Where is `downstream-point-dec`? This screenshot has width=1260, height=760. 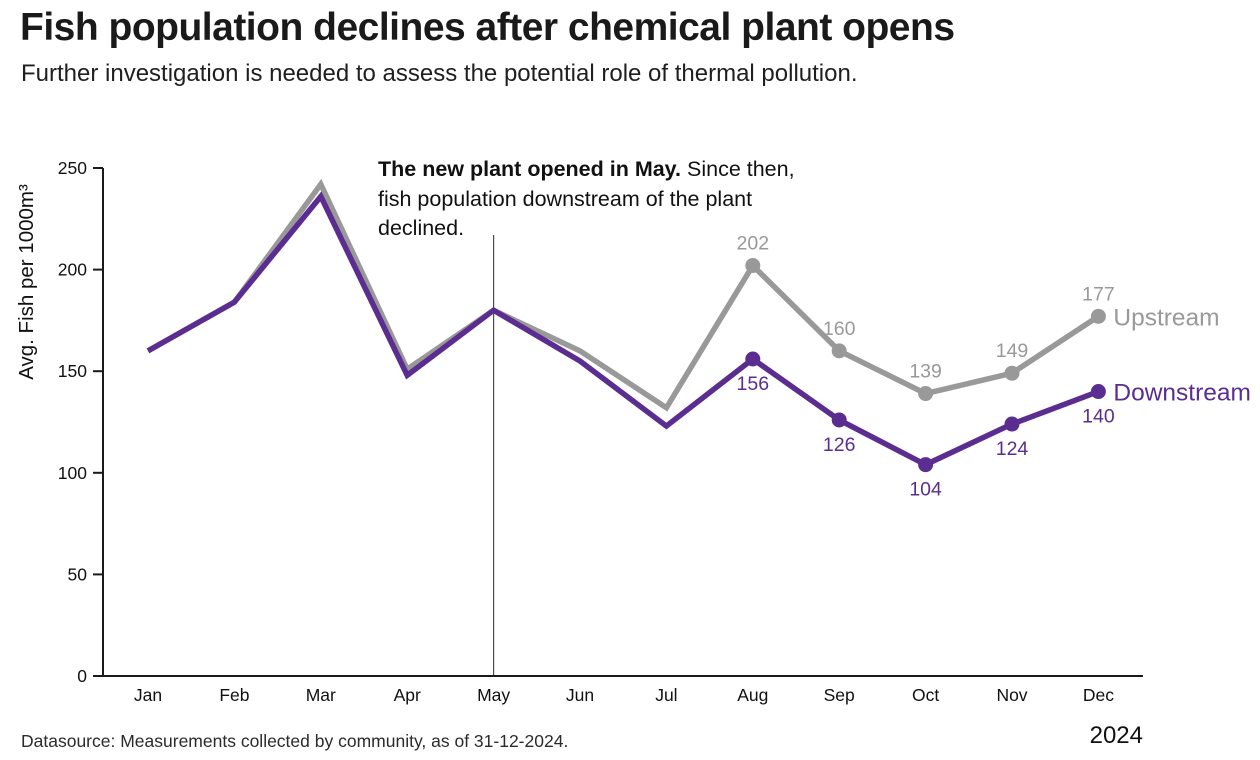 downstream-point-dec is located at coordinates (1098, 392).